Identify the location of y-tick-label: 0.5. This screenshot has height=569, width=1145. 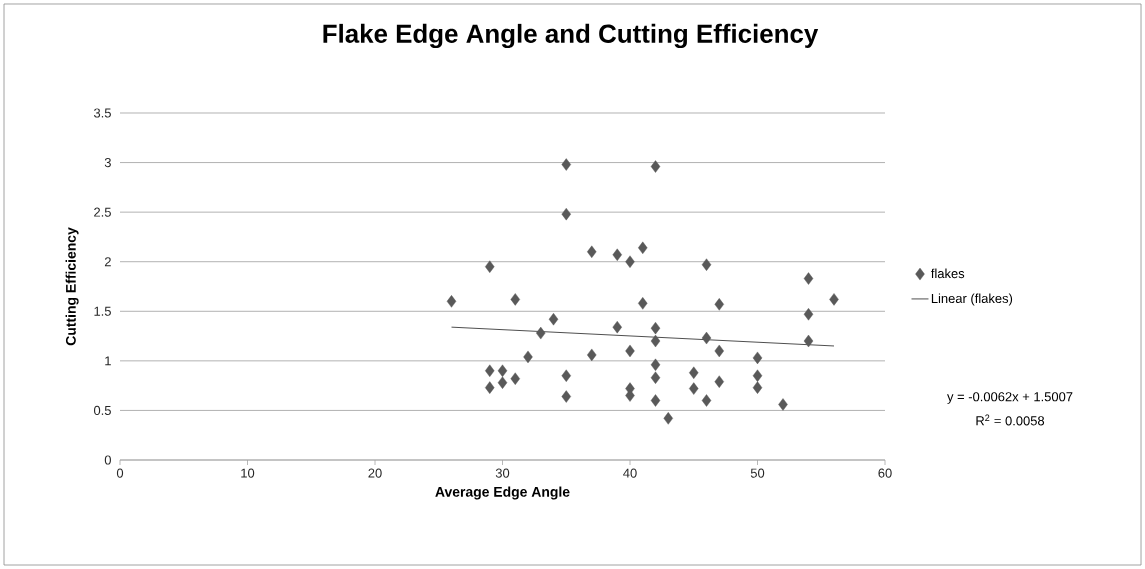
(102, 410).